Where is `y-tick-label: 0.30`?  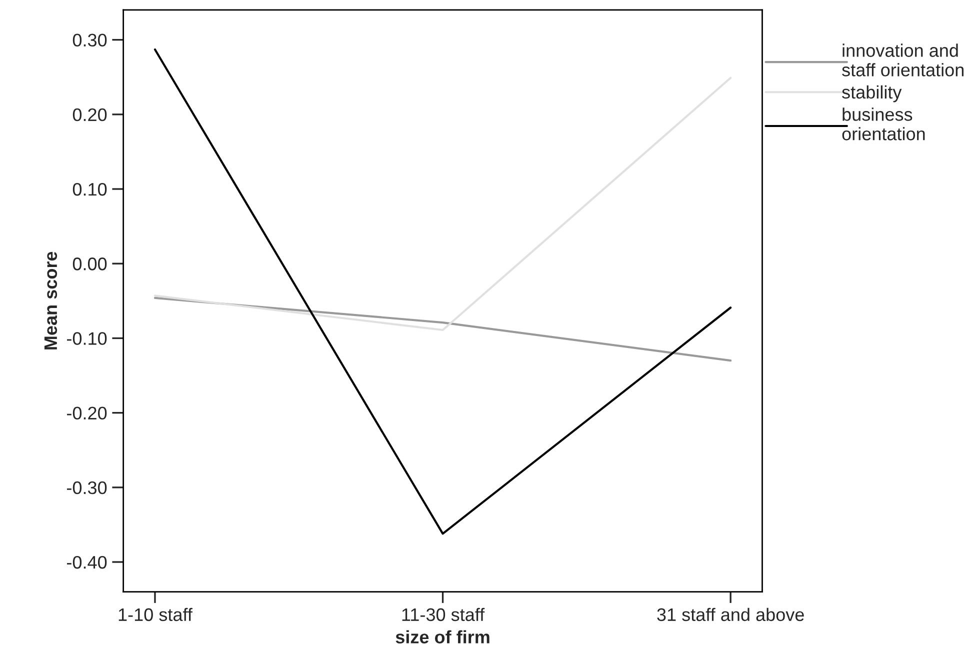 y-tick-label: 0.30 is located at coordinates (89, 40).